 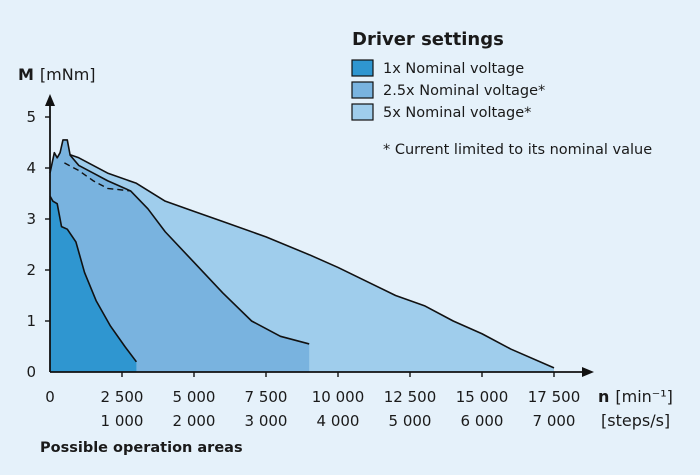 What do you see at coordinates (362, 68) in the screenshot?
I see `legend-swatch-1x-nominal-voltage` at bounding box center [362, 68].